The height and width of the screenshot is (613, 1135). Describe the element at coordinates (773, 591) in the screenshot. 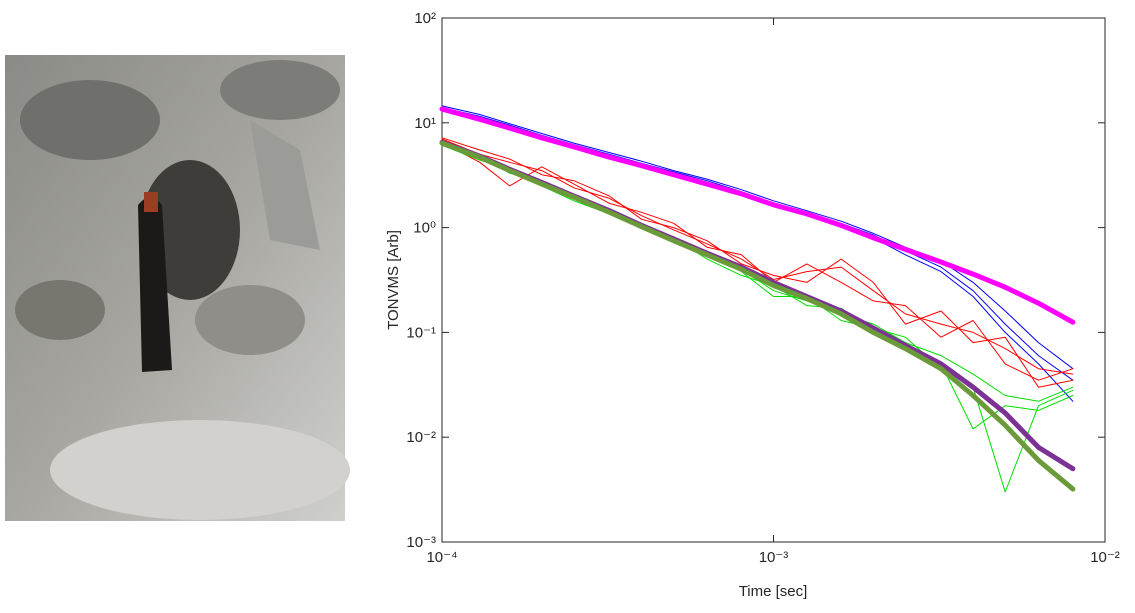

I see `x-axis-label: Time [sec]` at that location.